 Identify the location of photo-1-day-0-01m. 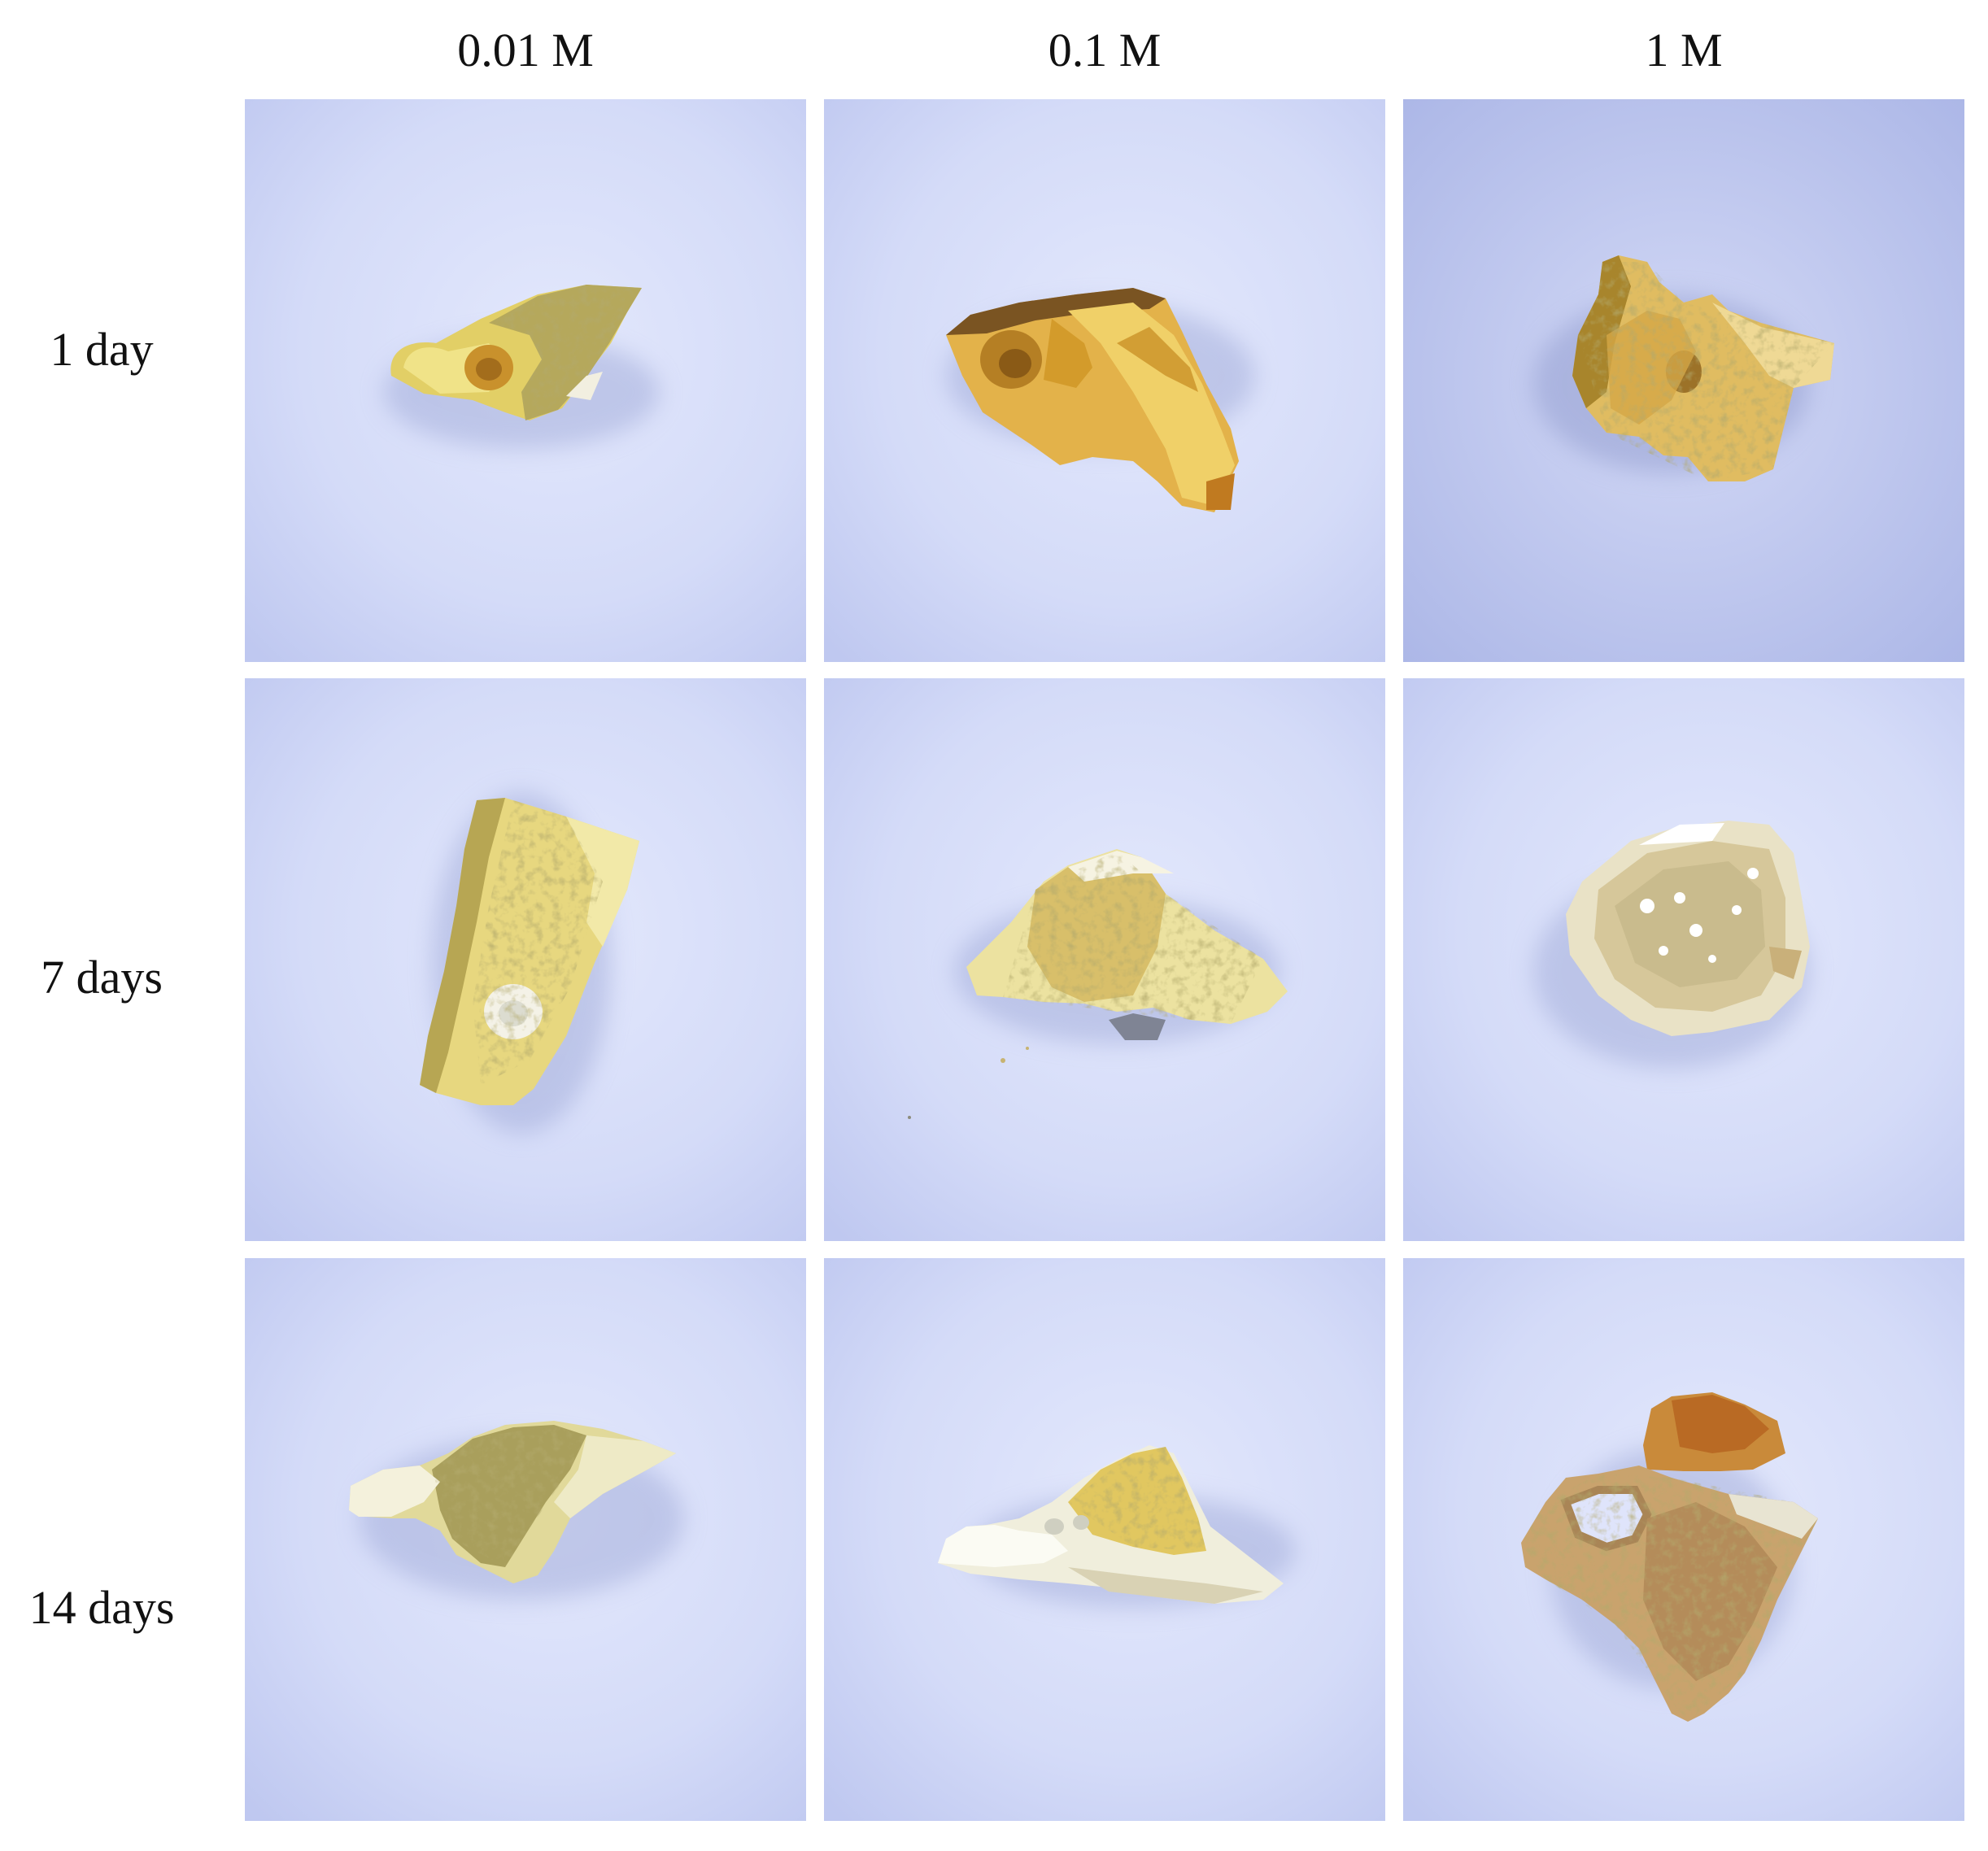
(525, 380).